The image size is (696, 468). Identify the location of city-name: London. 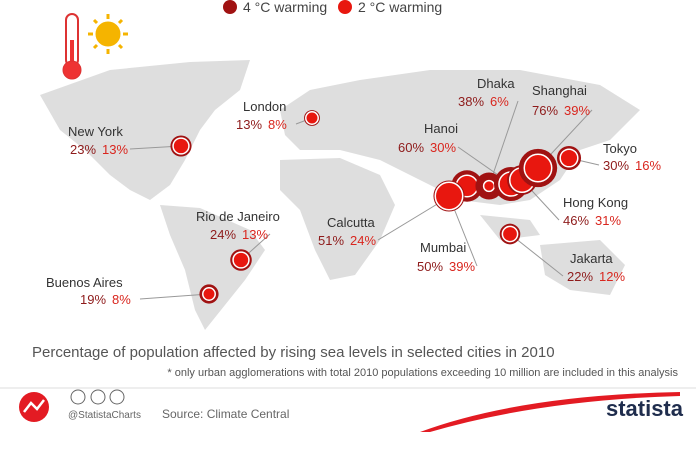
(264, 106).